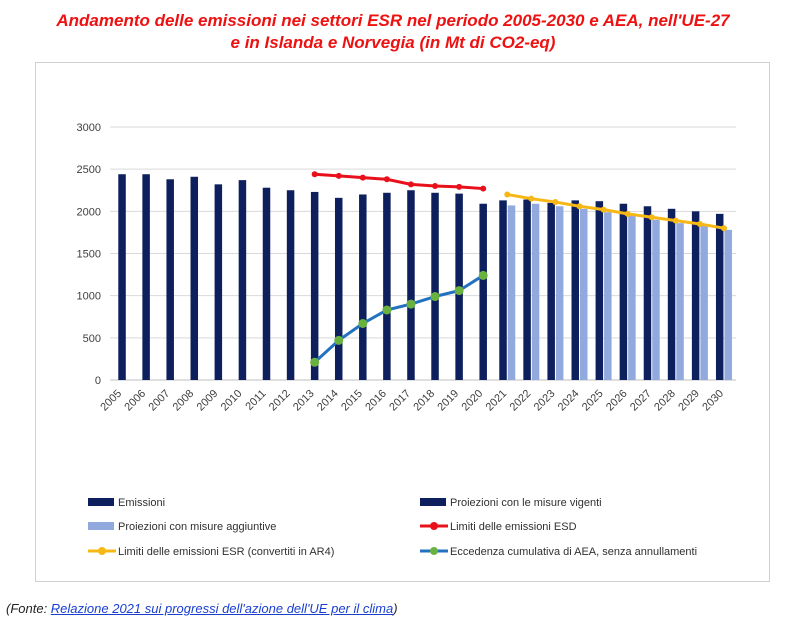 This screenshot has width=786, height=630. Describe the element at coordinates (89, 128) in the screenshot. I see `y-tick-label: 3000` at that location.